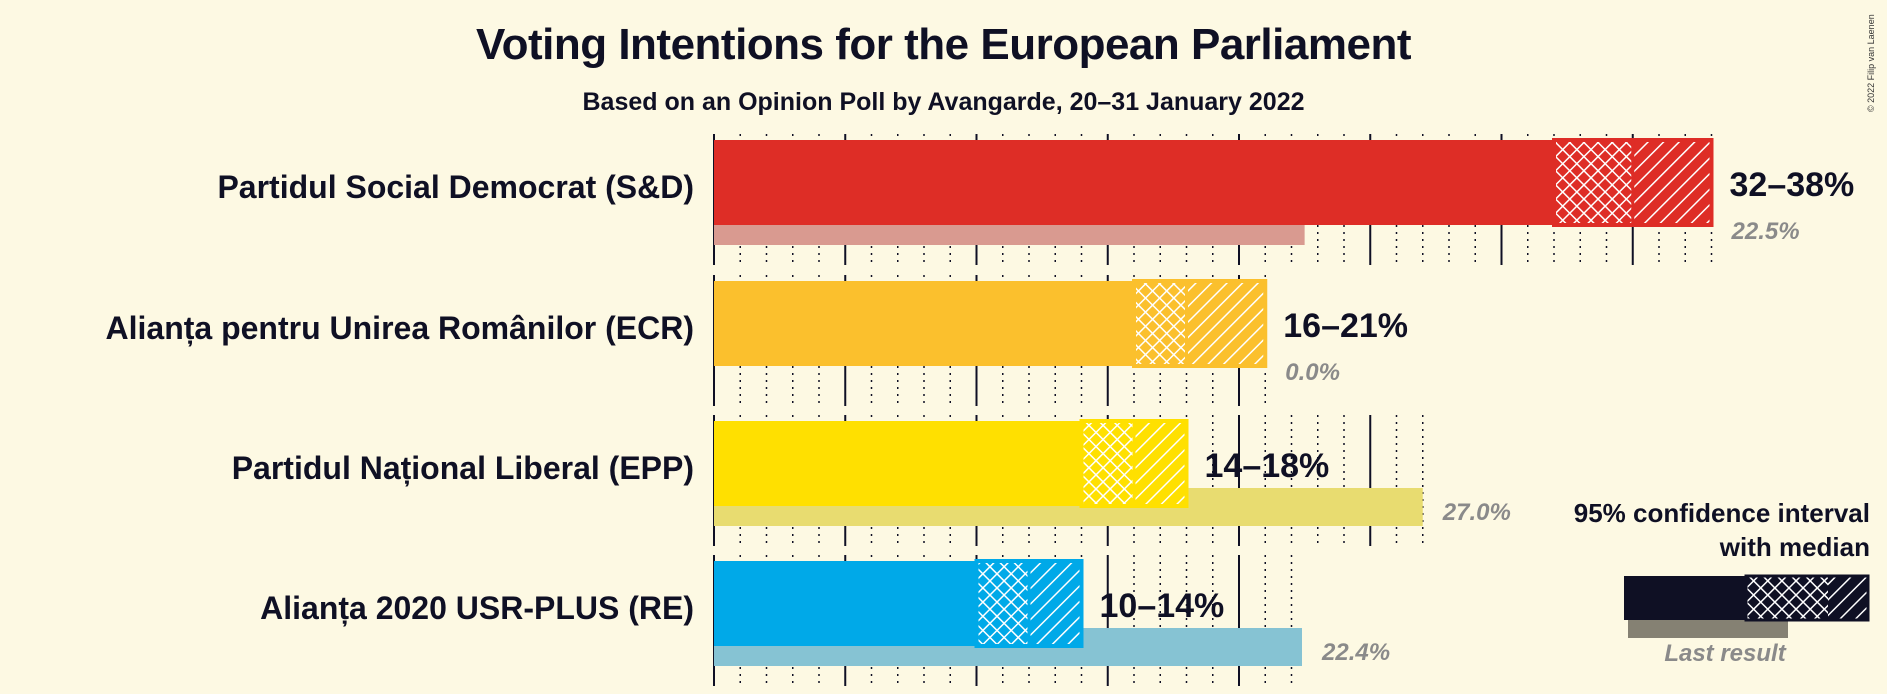 Image resolution: width=1887 pixels, height=694 pixels. Describe the element at coordinates (1725, 653) in the screenshot. I see `legend-last-result-label: Last result` at that location.